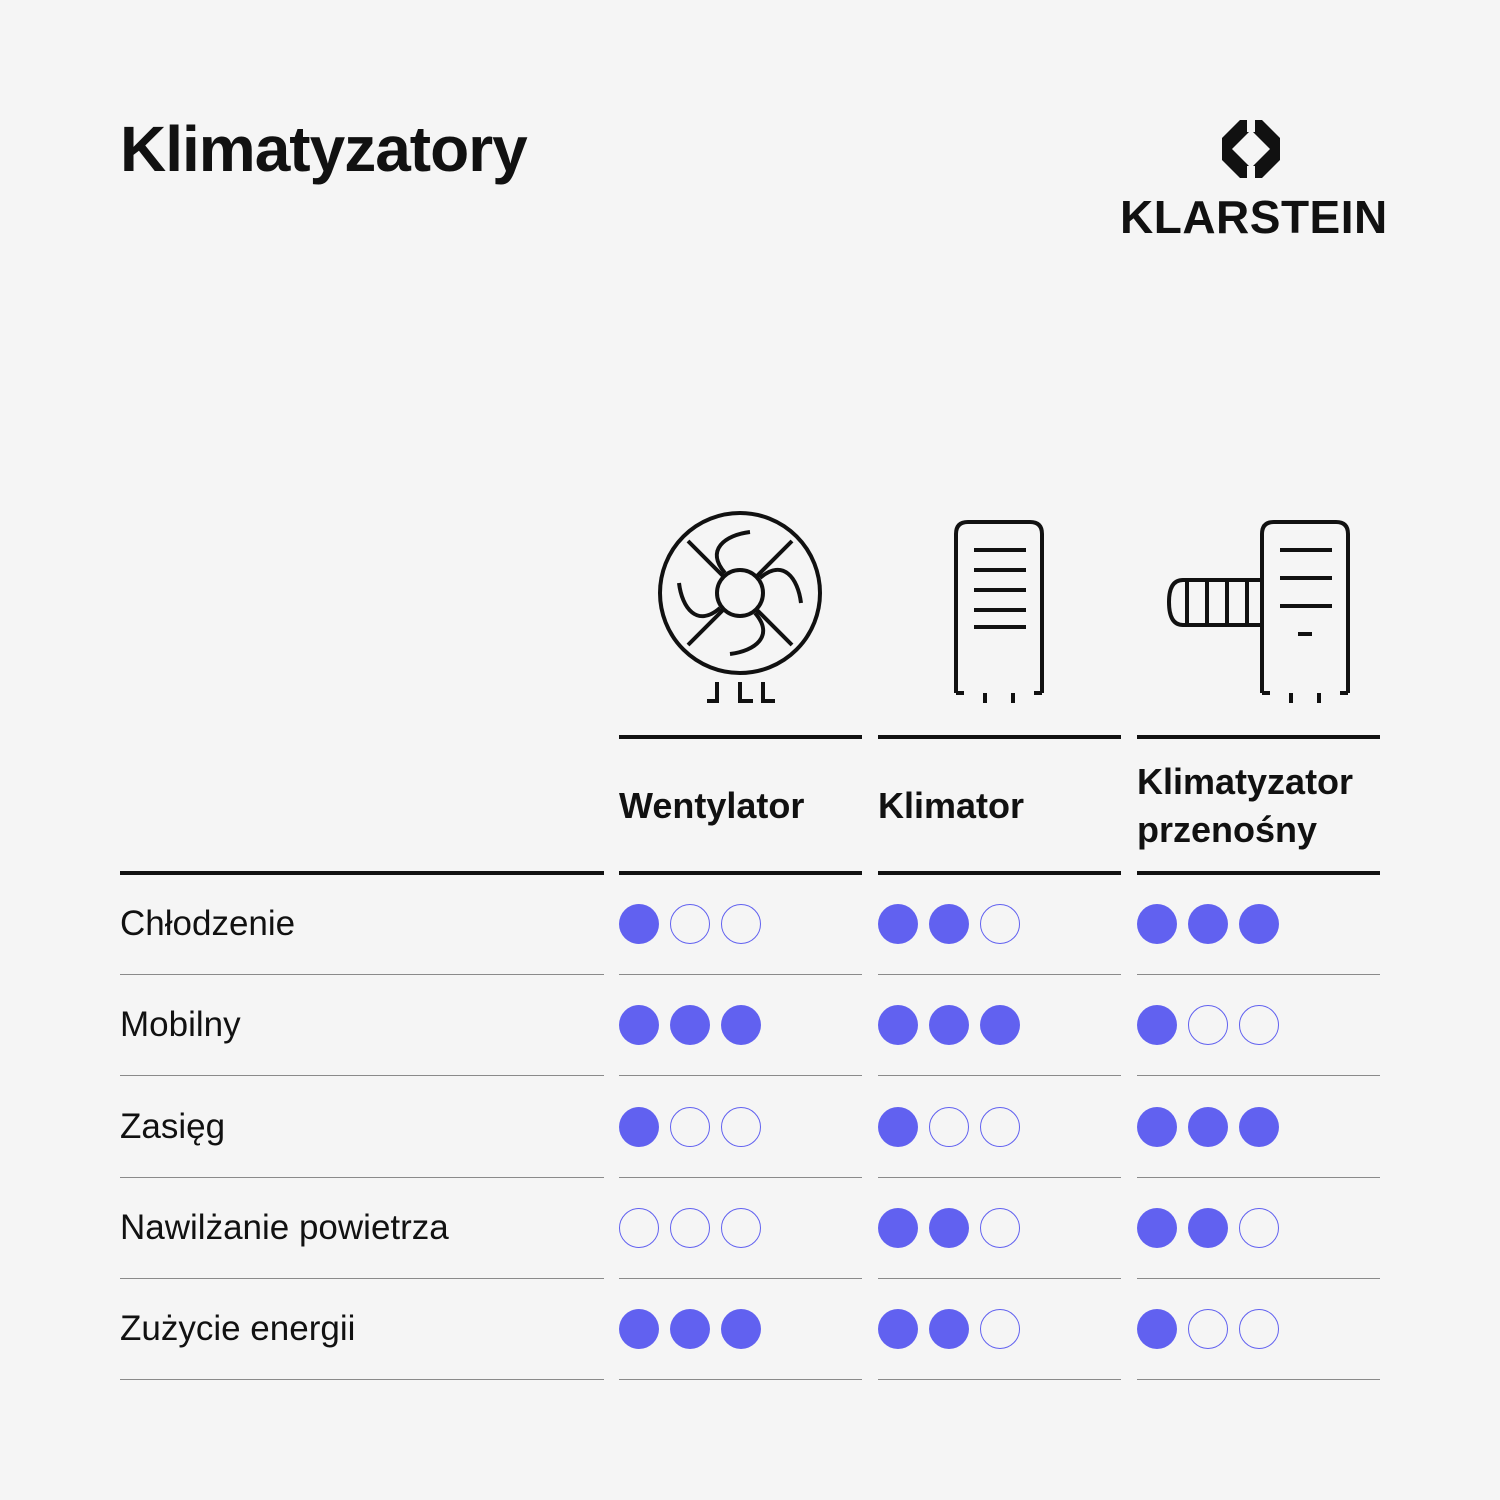 The width and height of the screenshot is (1500, 1500). What do you see at coordinates (208, 923) in the screenshot?
I see `row-label-chlodzenie: Chłodzenie` at bounding box center [208, 923].